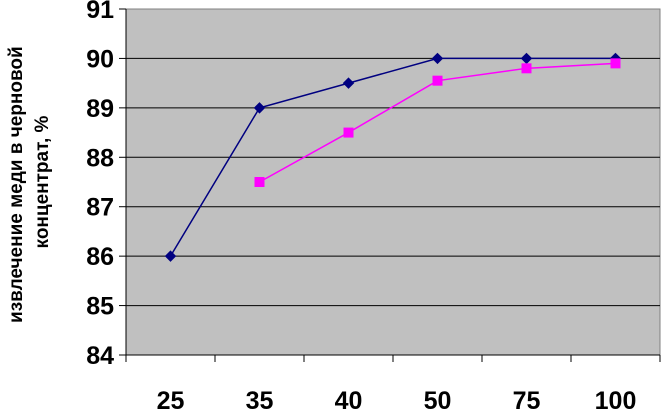 The height and width of the screenshot is (413, 663). What do you see at coordinates (100, 307) in the screenshot?
I see `y-tick-label: 85` at bounding box center [100, 307].